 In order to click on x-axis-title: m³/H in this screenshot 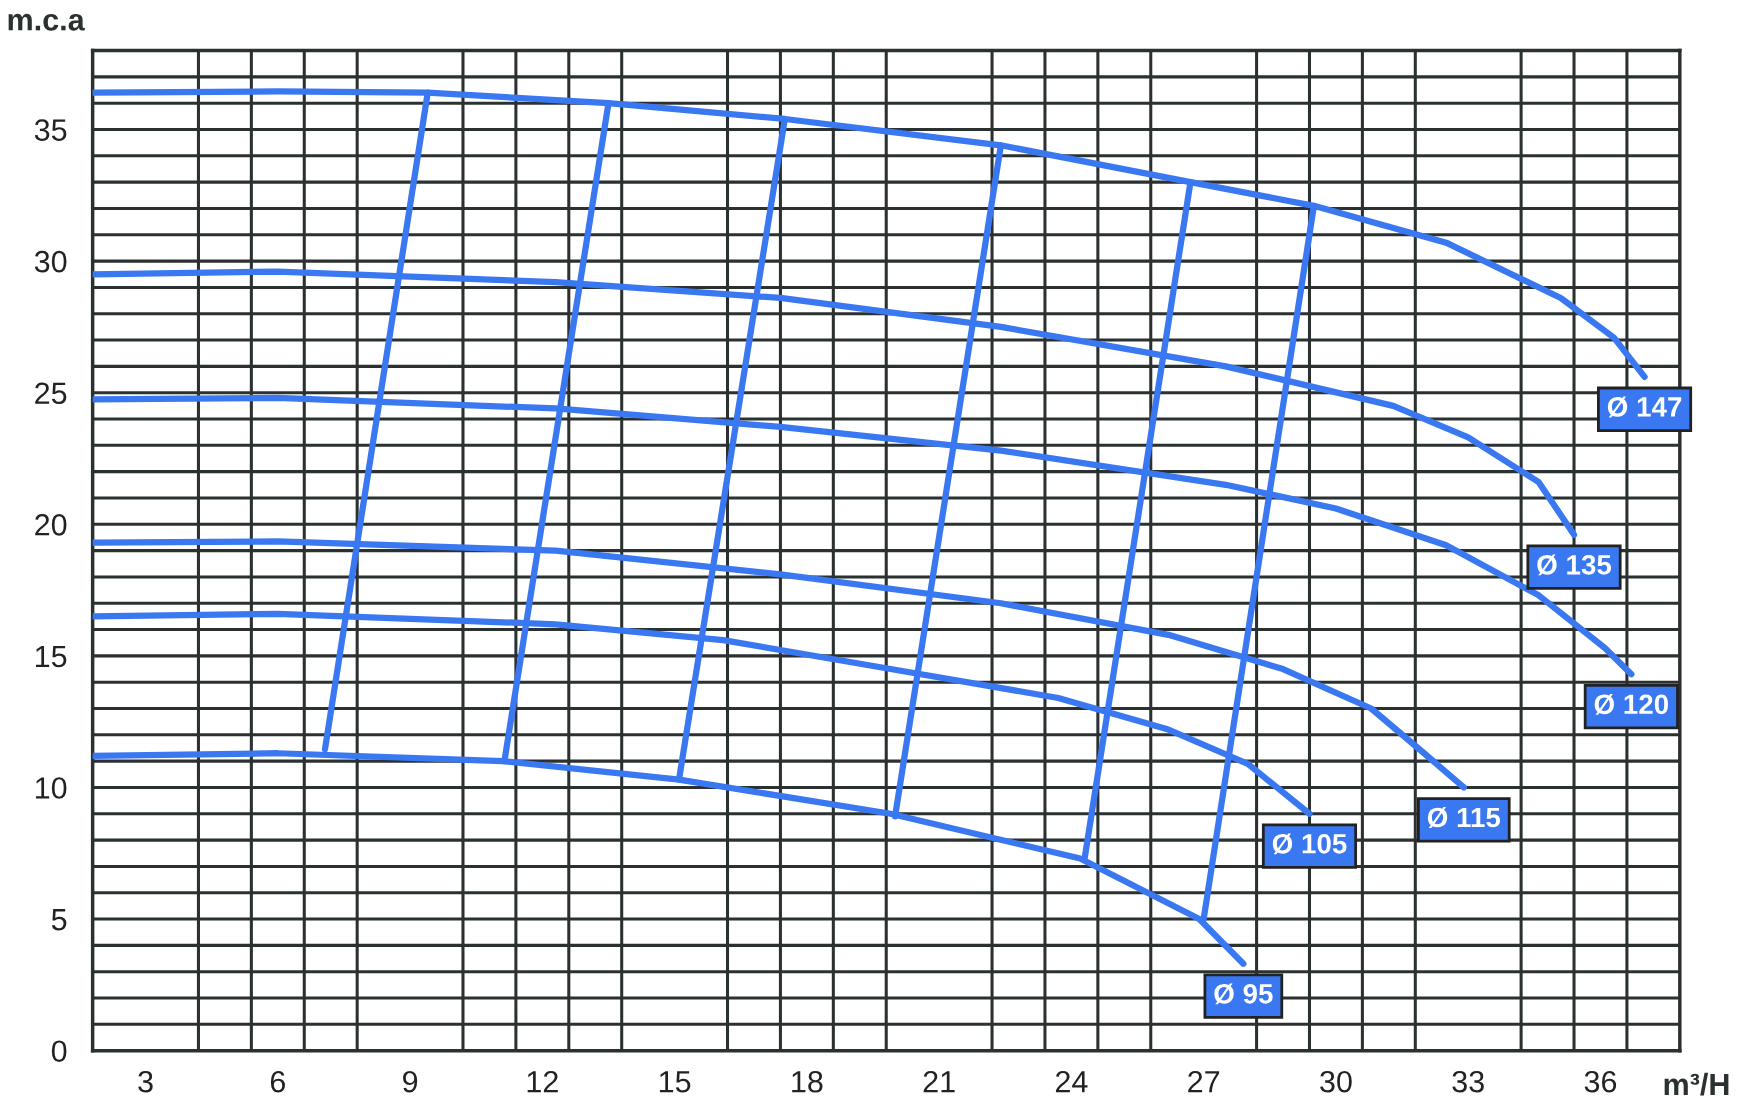, I will do `click(1696, 1084)`.